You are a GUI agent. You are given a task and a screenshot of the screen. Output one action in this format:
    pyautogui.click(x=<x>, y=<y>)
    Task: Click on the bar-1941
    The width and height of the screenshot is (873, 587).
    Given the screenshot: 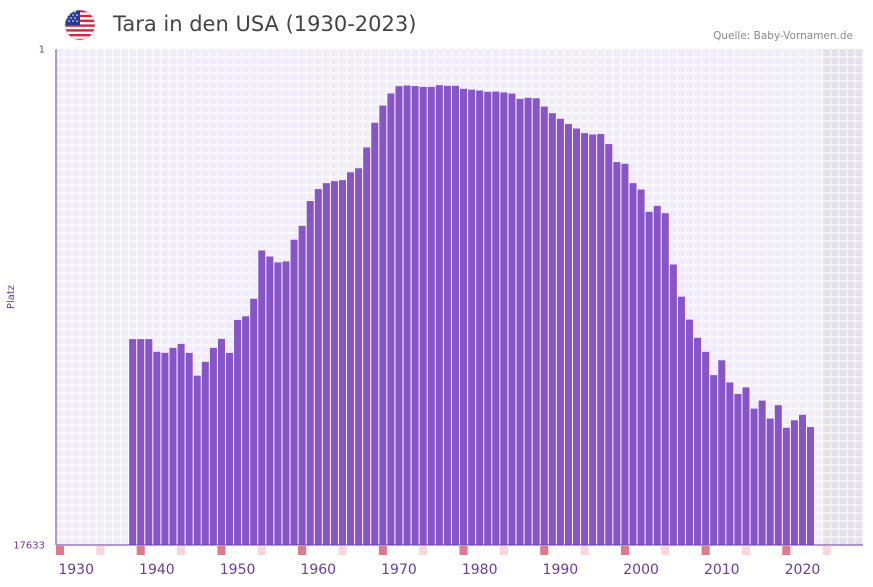 What is the action you would take?
    pyautogui.click(x=165, y=448)
    